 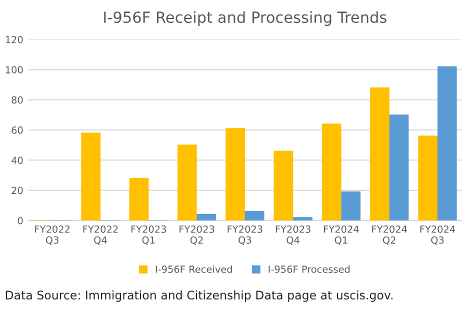 What do you see at coordinates (293, 235) in the screenshot?
I see `x-tick-label: FY2023 Q4` at bounding box center [293, 235].